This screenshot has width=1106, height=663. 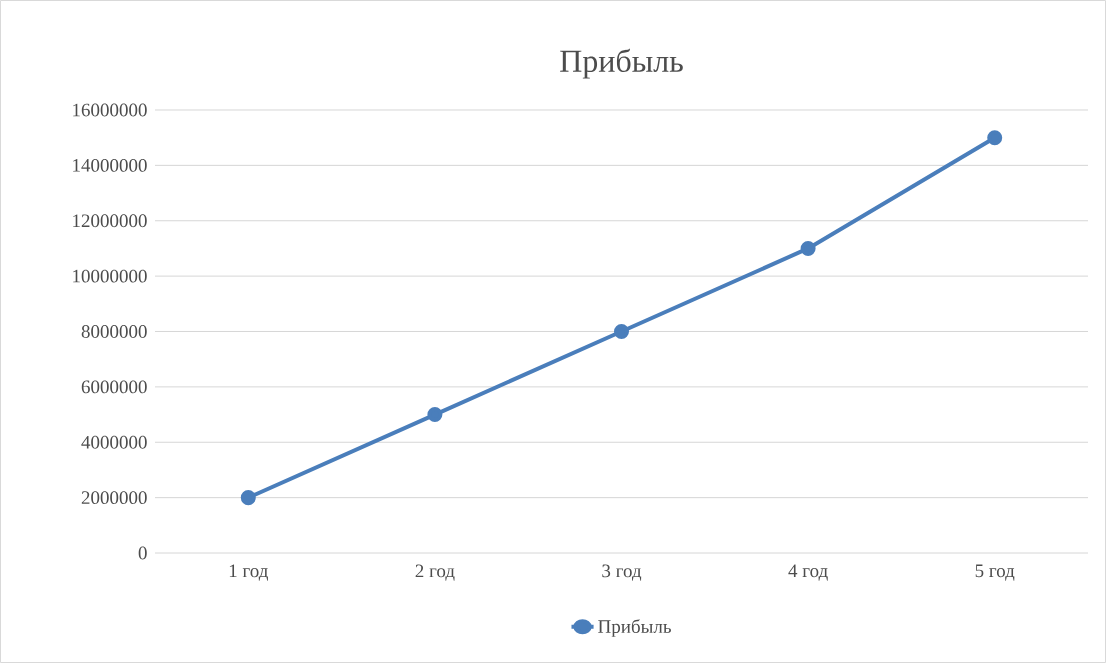 What do you see at coordinates (110, 165) in the screenshot?
I see `y-tick-label: 14000000` at bounding box center [110, 165].